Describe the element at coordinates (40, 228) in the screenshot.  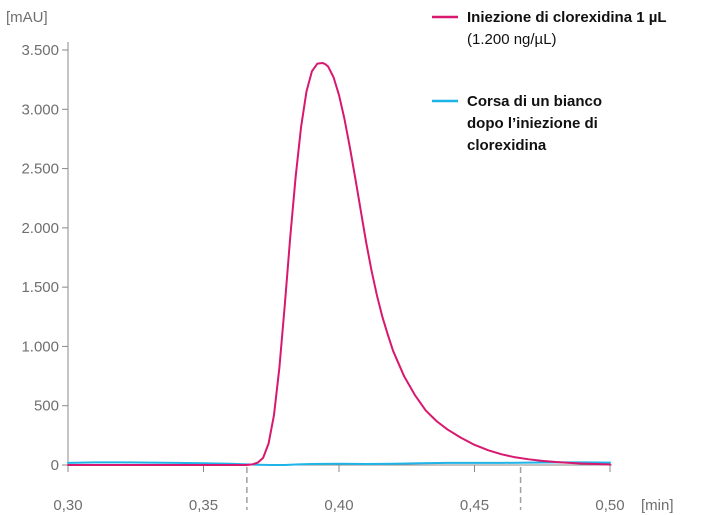
I see `y-tick-label: 2.000` at that location.